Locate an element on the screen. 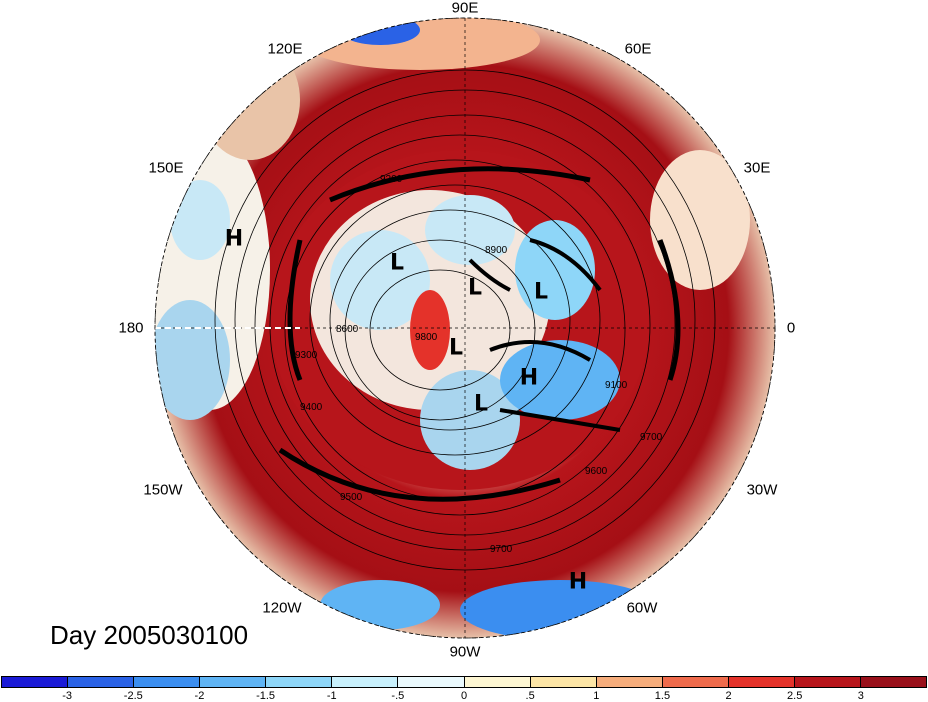 The width and height of the screenshot is (928, 702). lon-label-90w: 90W is located at coordinates (465, 652).